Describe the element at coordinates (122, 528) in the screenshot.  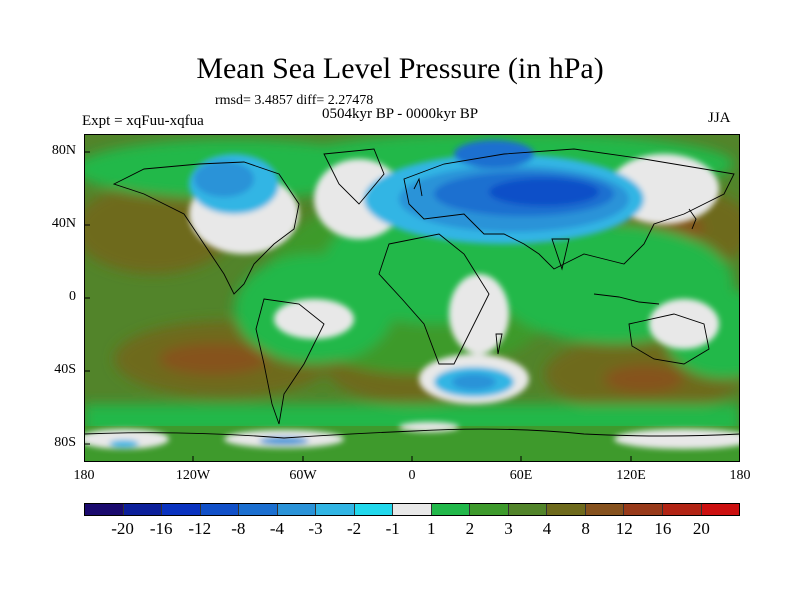
I see `colorbar-label: -20` at that location.